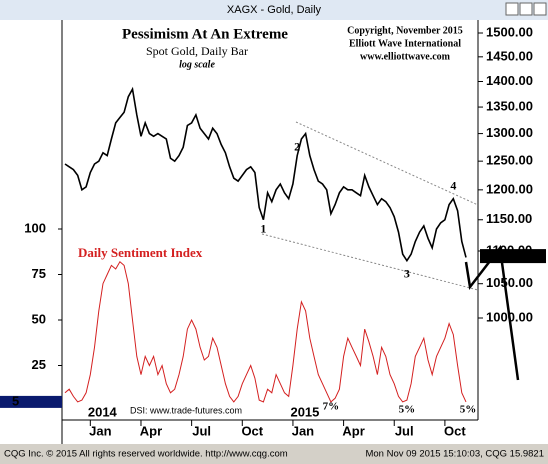 This screenshot has height=464, width=548. What do you see at coordinates (509, 188) in the screenshot?
I see `y-tick-label: 1200.00` at bounding box center [509, 188].